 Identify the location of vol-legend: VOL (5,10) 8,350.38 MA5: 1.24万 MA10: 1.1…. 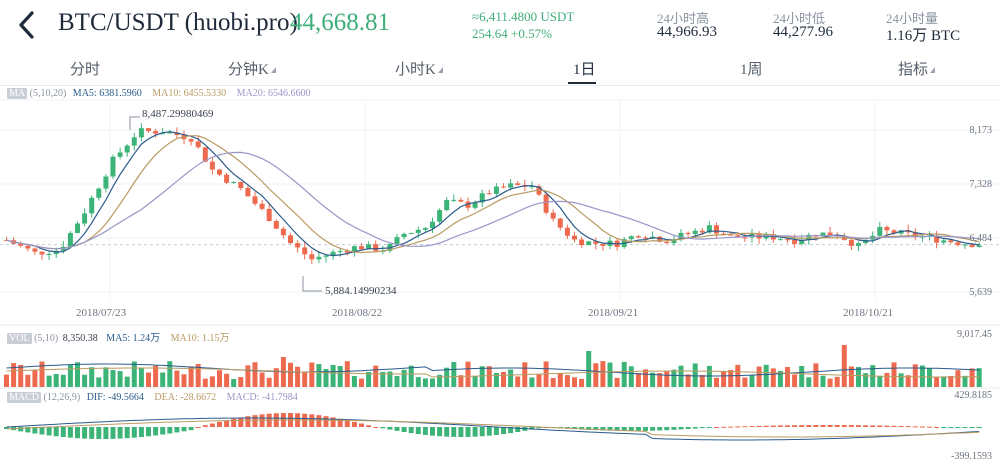
(118, 336).